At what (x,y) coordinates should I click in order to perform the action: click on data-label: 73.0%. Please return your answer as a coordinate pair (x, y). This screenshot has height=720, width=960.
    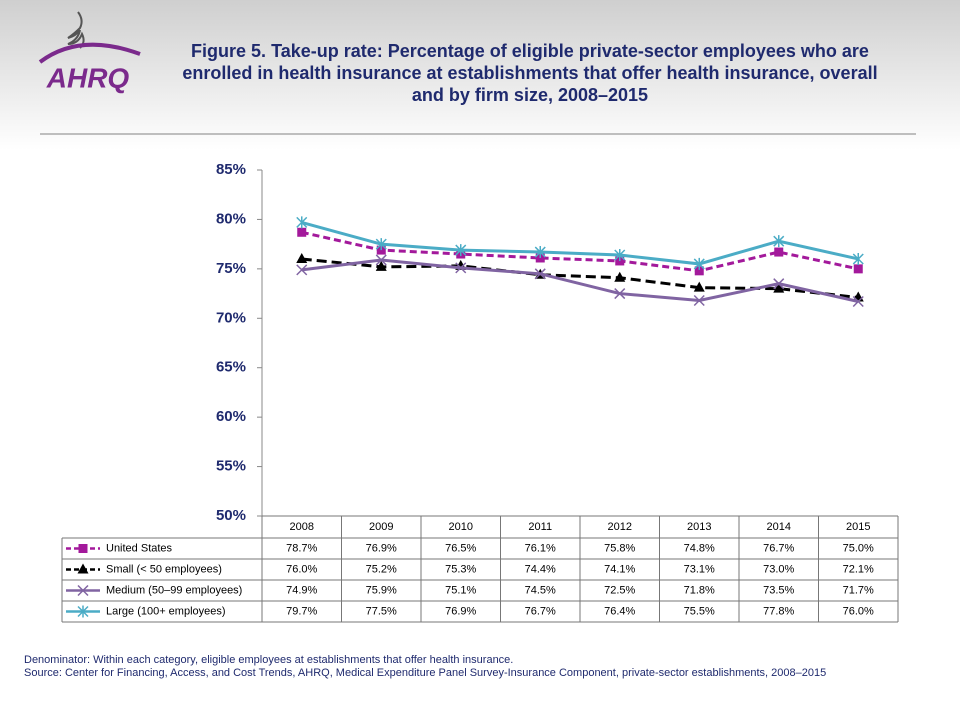
    Looking at the image, I should click on (778, 569).